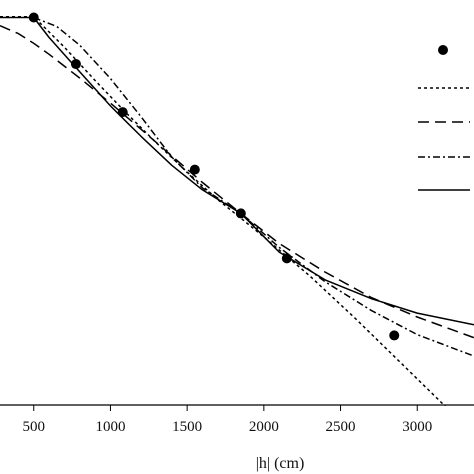 This screenshot has height=474, width=474. I want to click on x-tick-label: 2500, so click(341, 427).